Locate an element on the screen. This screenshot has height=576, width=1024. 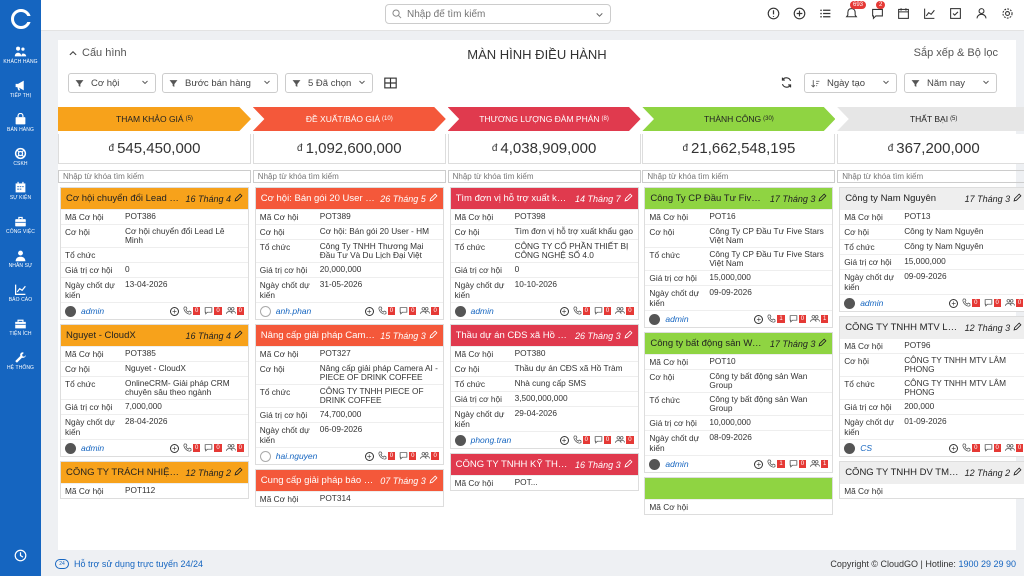
card-owner: hai.nguyen is located at coordinates (296, 456).